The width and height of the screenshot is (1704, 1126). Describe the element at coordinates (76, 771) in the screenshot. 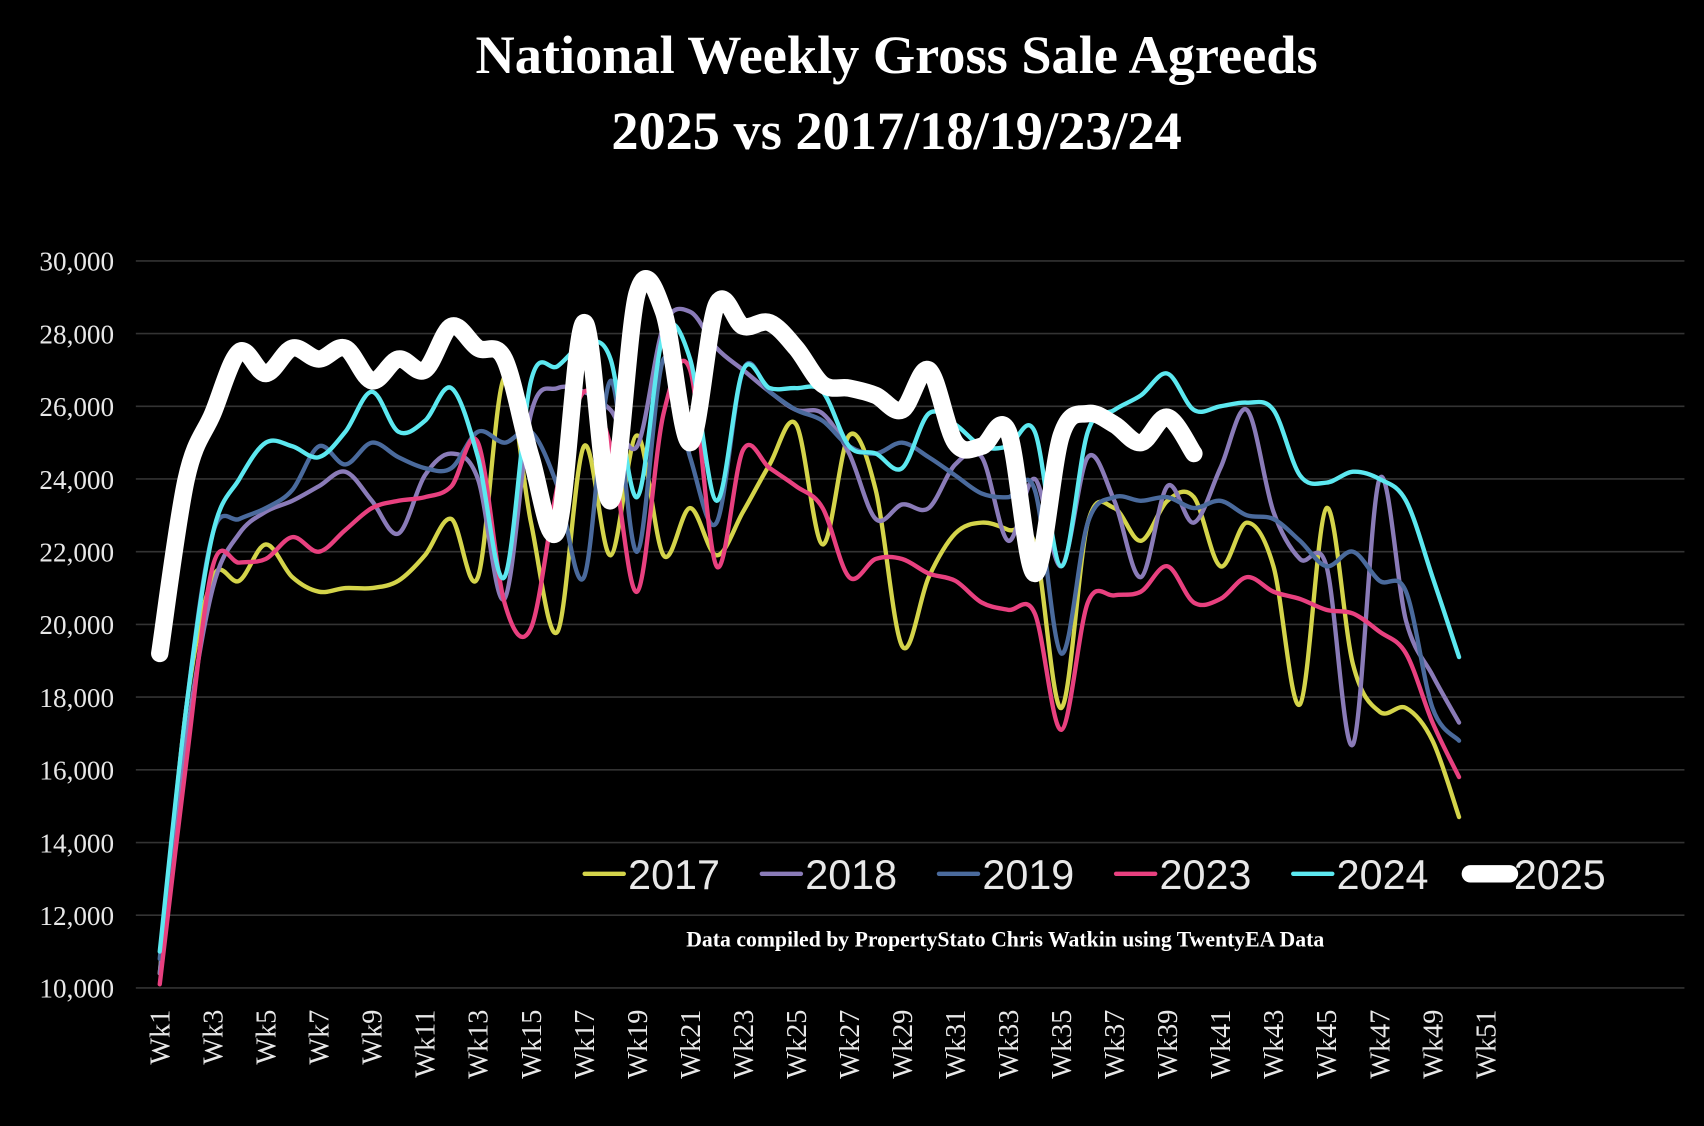

I see `y-tick-label: 16,000` at that location.